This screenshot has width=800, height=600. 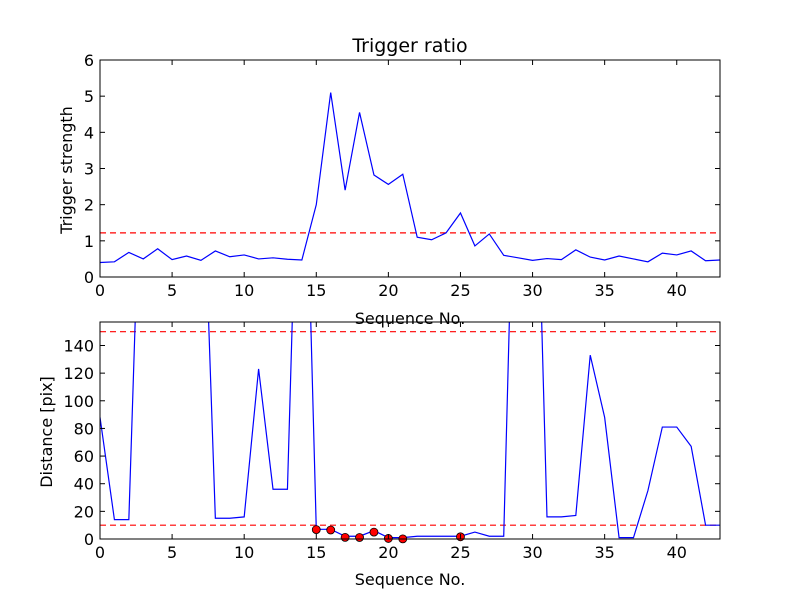 I want to click on y-tick-label: 60, so click(x=84, y=456).